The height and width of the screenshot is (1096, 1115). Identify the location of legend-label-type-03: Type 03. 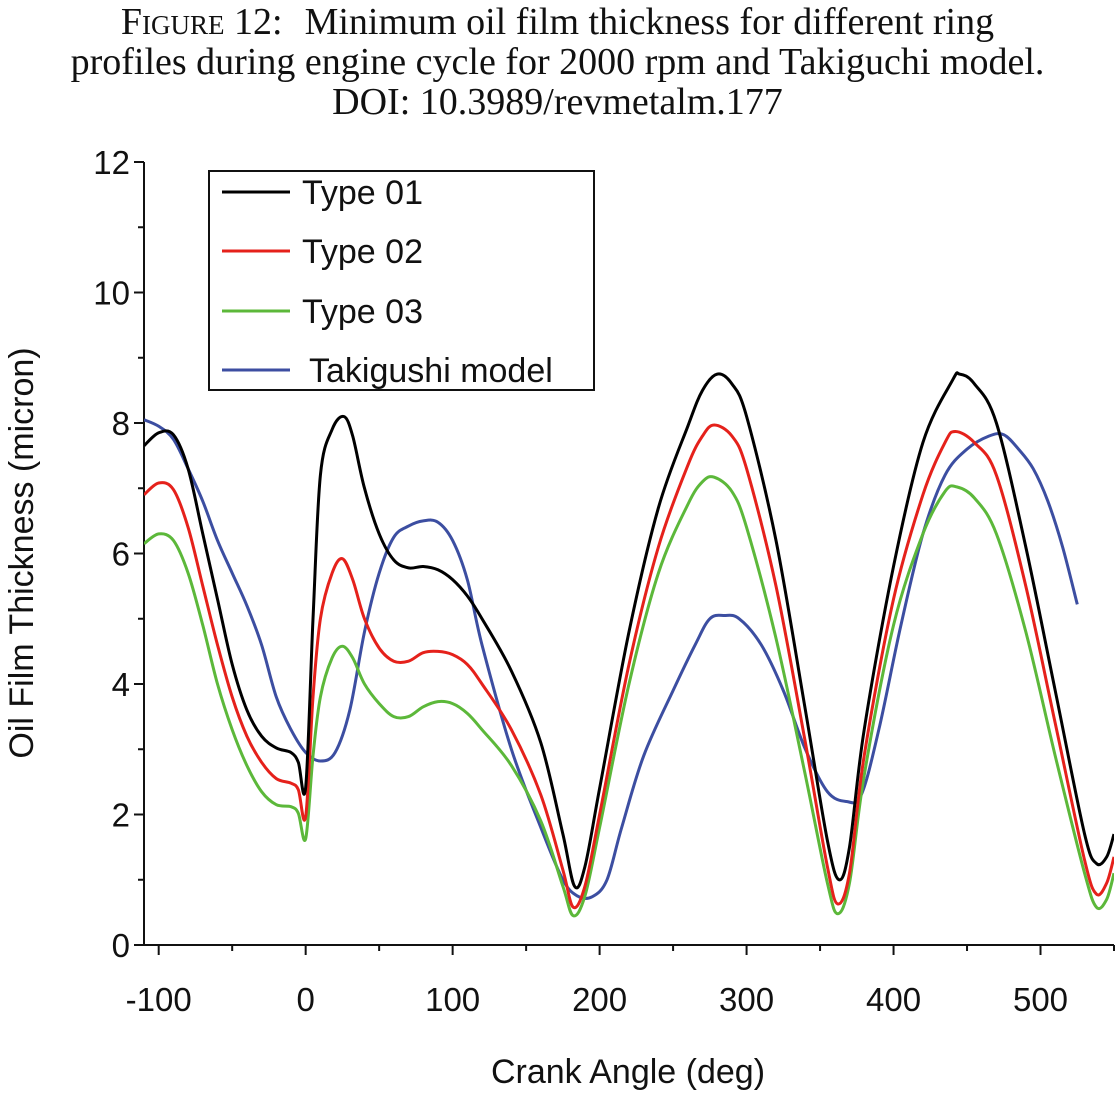
(362, 312).